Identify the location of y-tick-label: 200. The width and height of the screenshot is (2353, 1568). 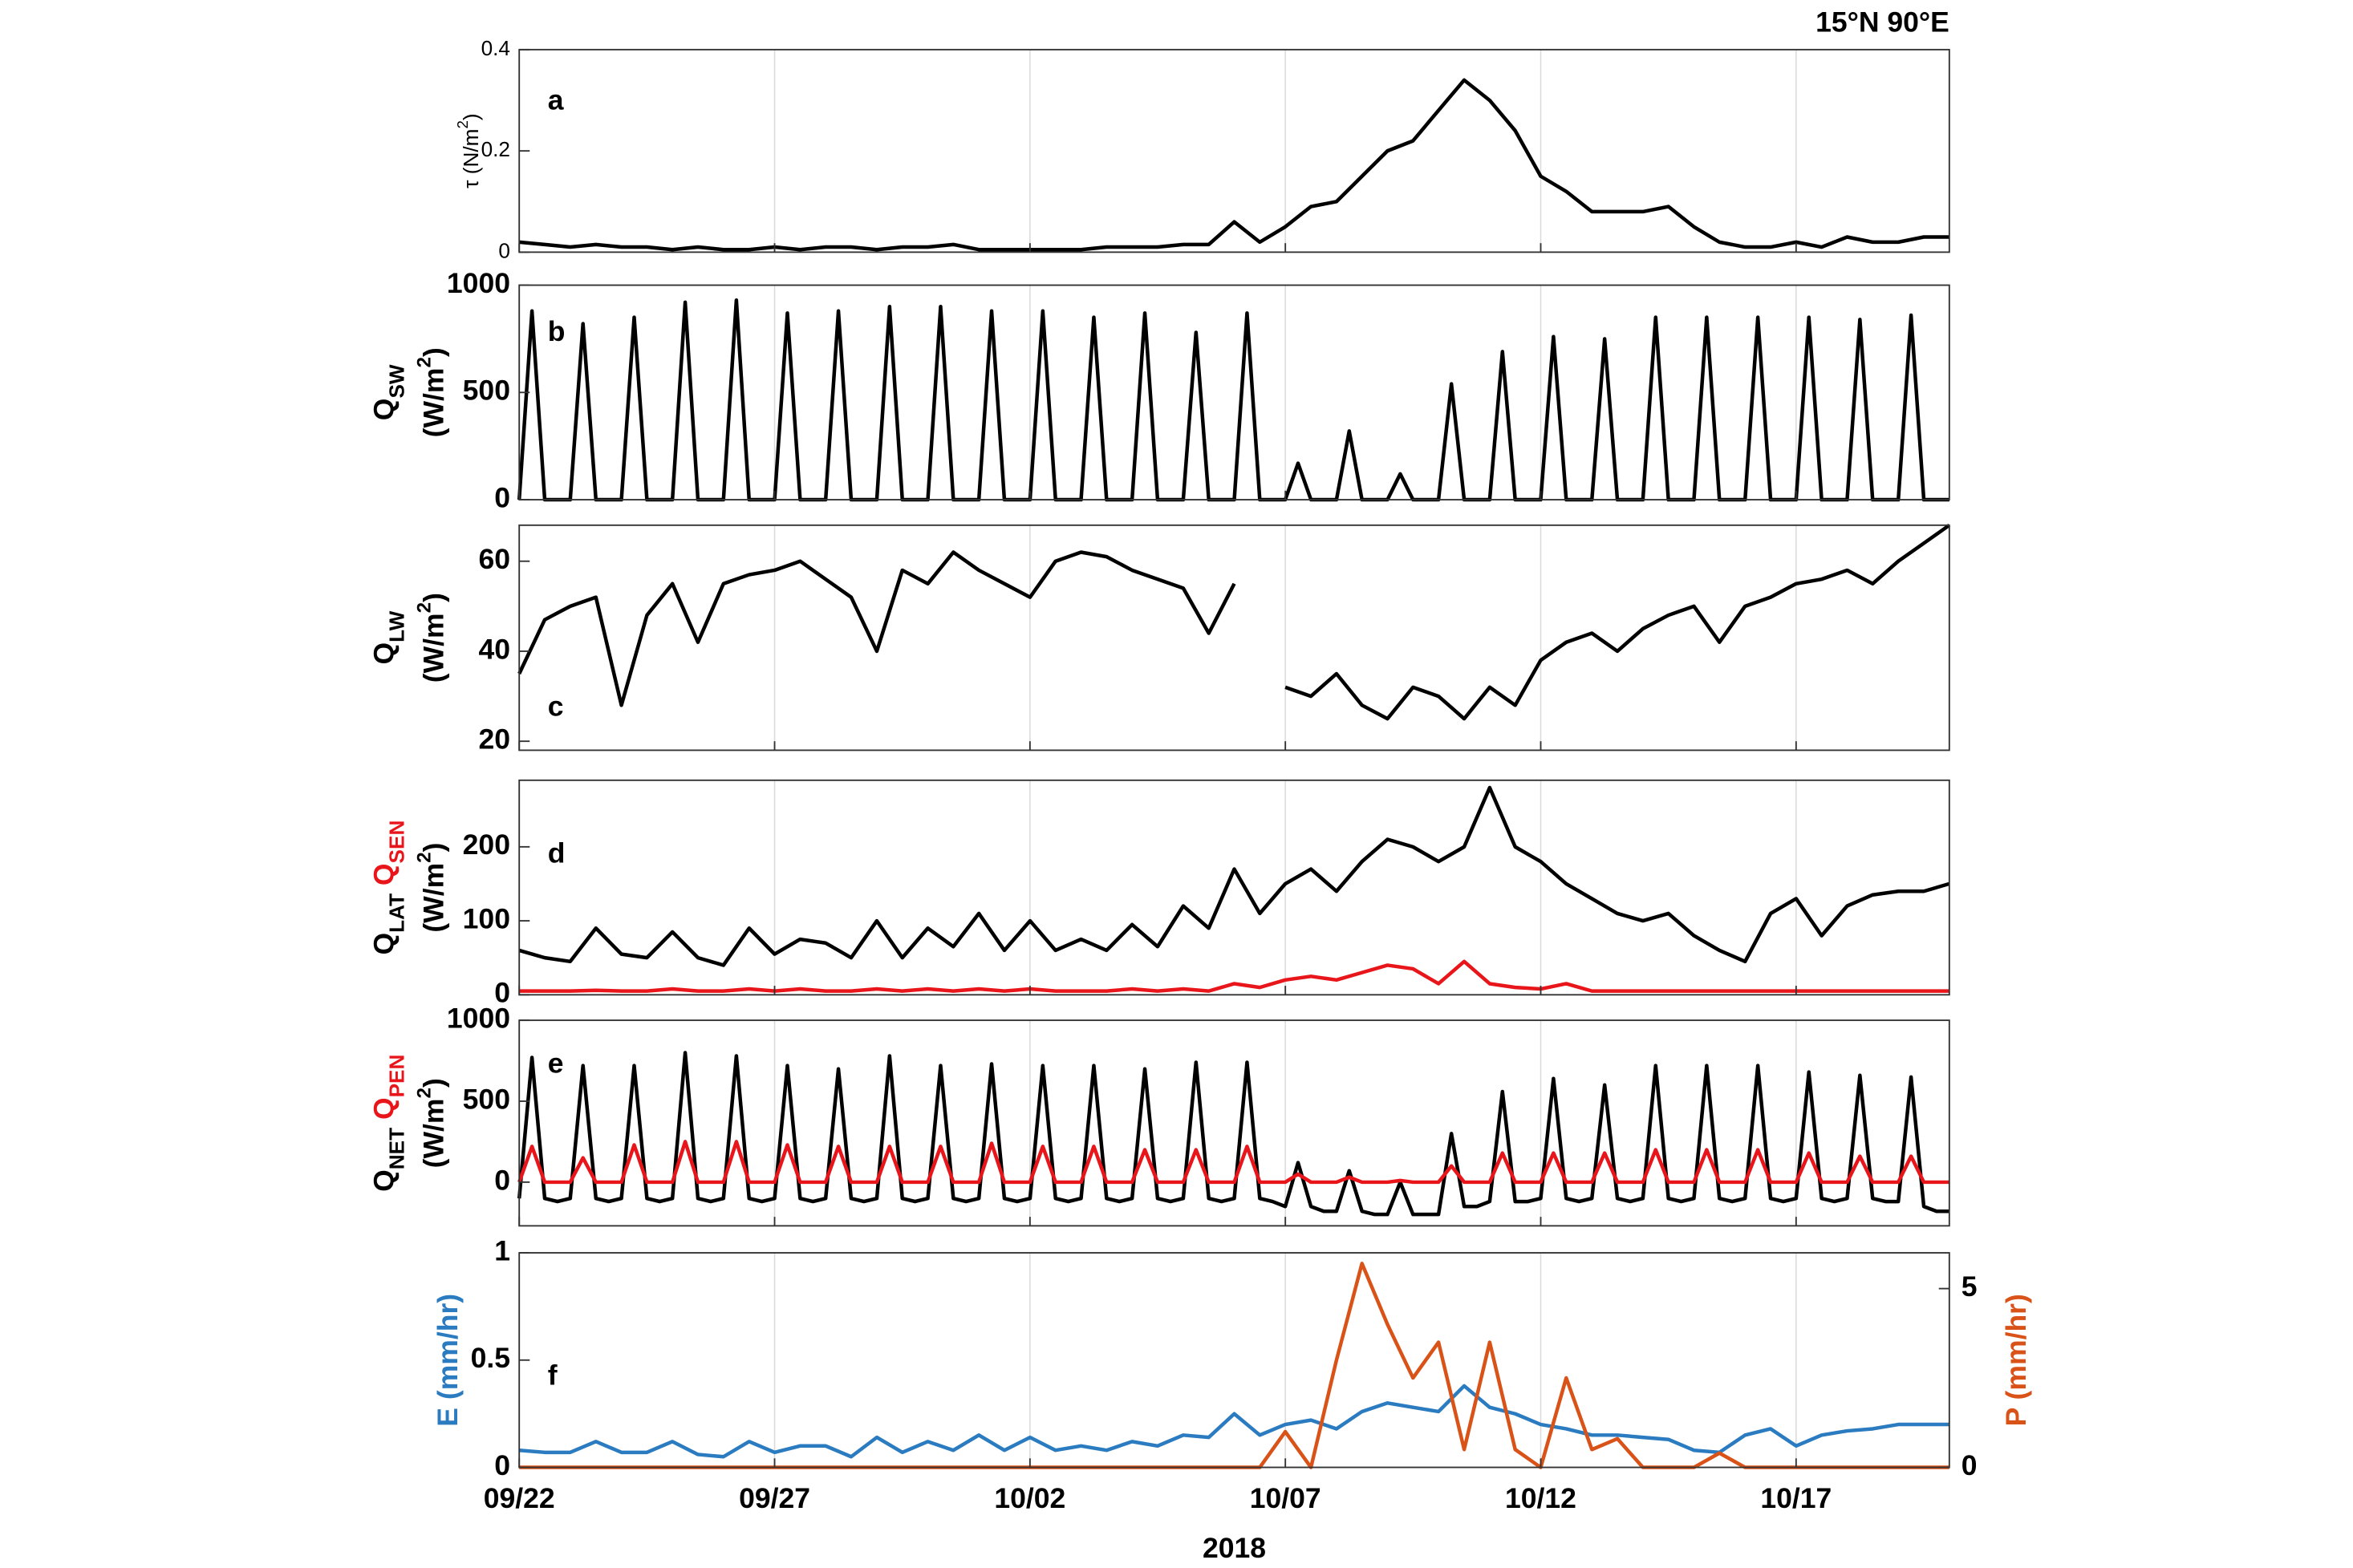
(487, 845).